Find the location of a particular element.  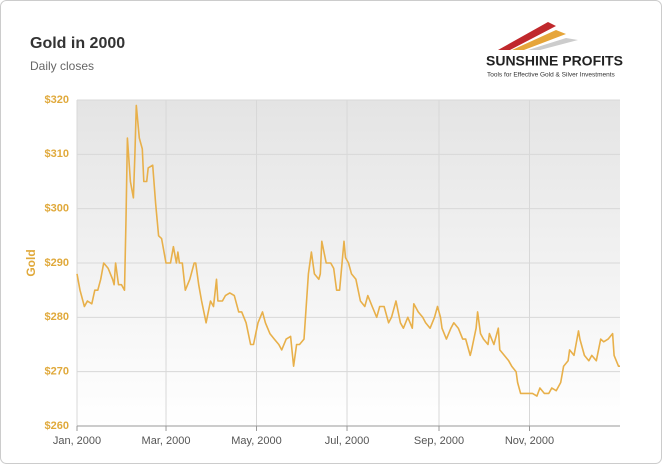

logo-name: SUNSHINE PROFITS is located at coordinates (554, 61).